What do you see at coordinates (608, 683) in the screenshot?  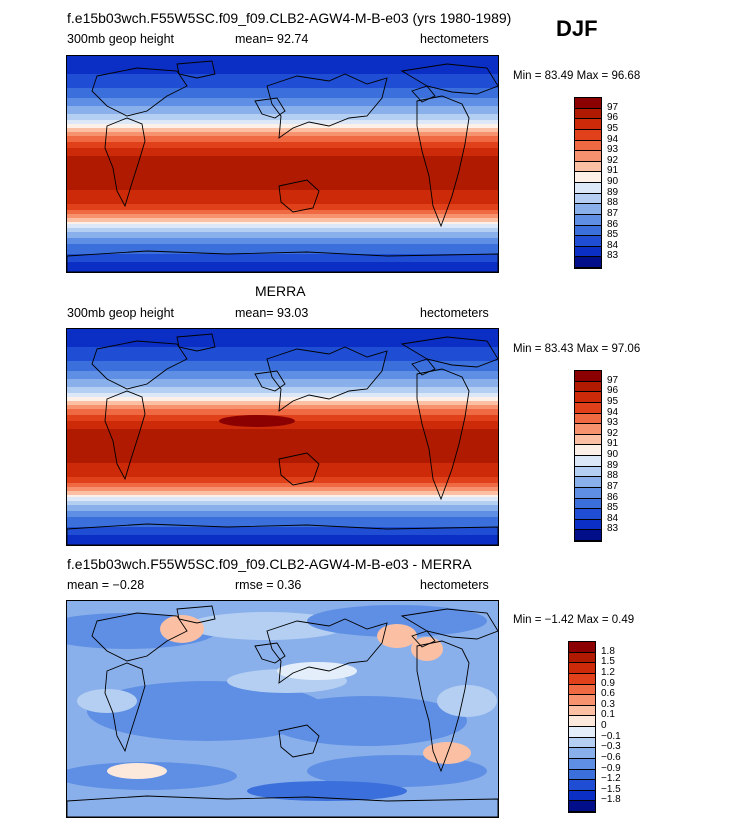 I see `colorbar-tick-label: 0.9` at bounding box center [608, 683].